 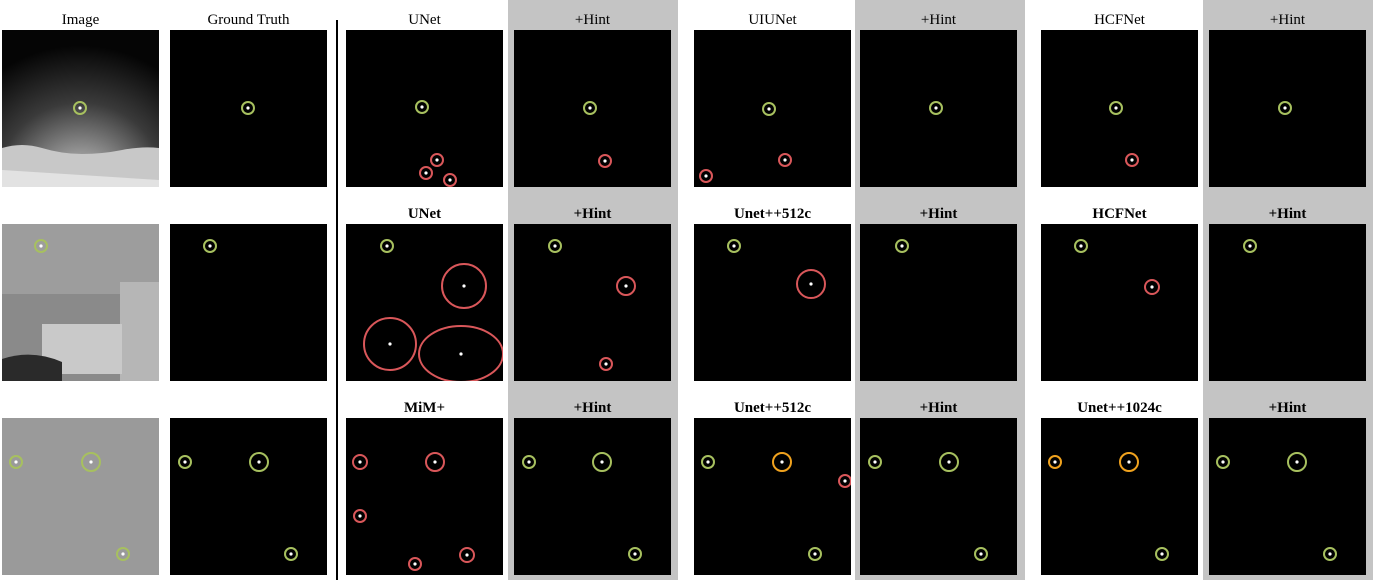 I want to click on ground-truth-panel, so click(x=248, y=302).